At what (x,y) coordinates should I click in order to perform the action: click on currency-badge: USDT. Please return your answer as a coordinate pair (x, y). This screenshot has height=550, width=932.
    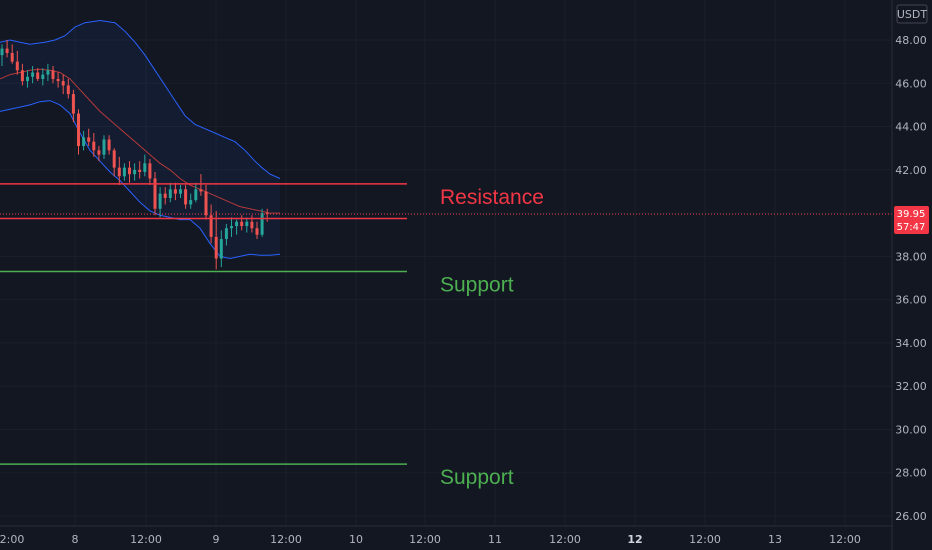
    Looking at the image, I should click on (912, 14).